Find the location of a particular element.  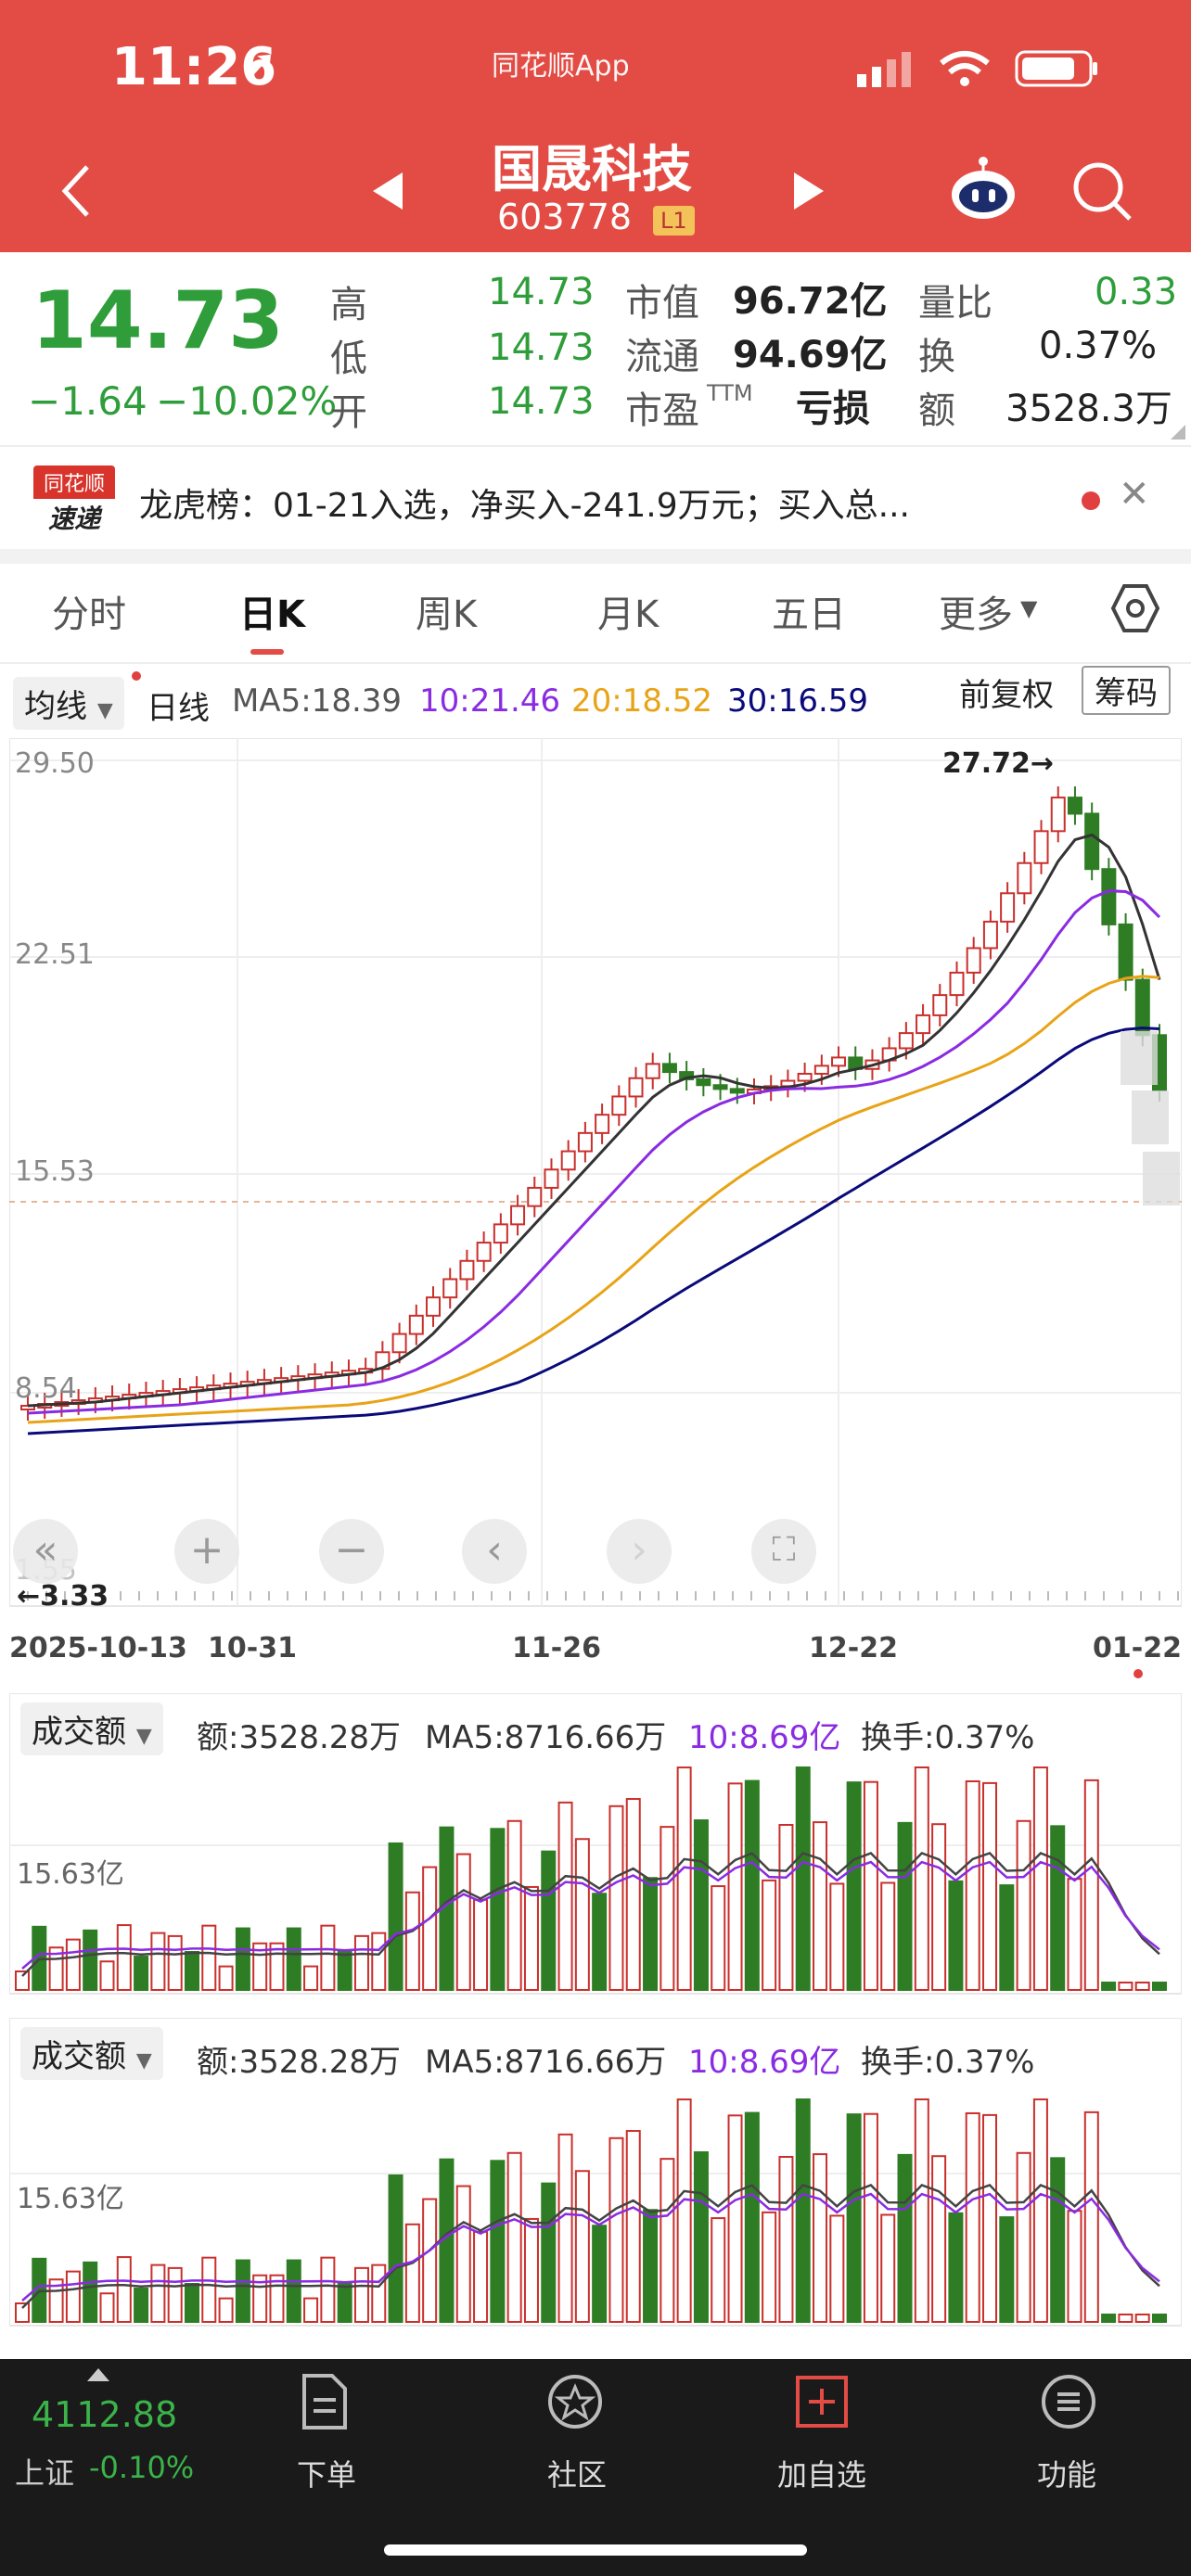

tab-monthly-k: 月K is located at coordinates (628, 615).